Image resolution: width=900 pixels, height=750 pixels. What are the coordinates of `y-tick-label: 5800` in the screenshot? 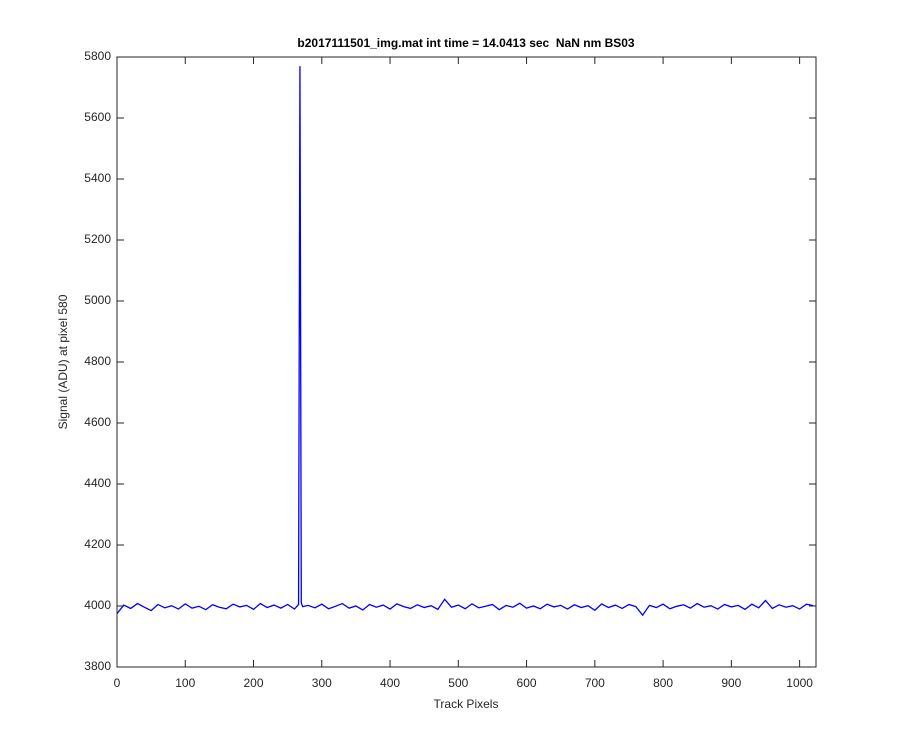 It's located at (97, 56).